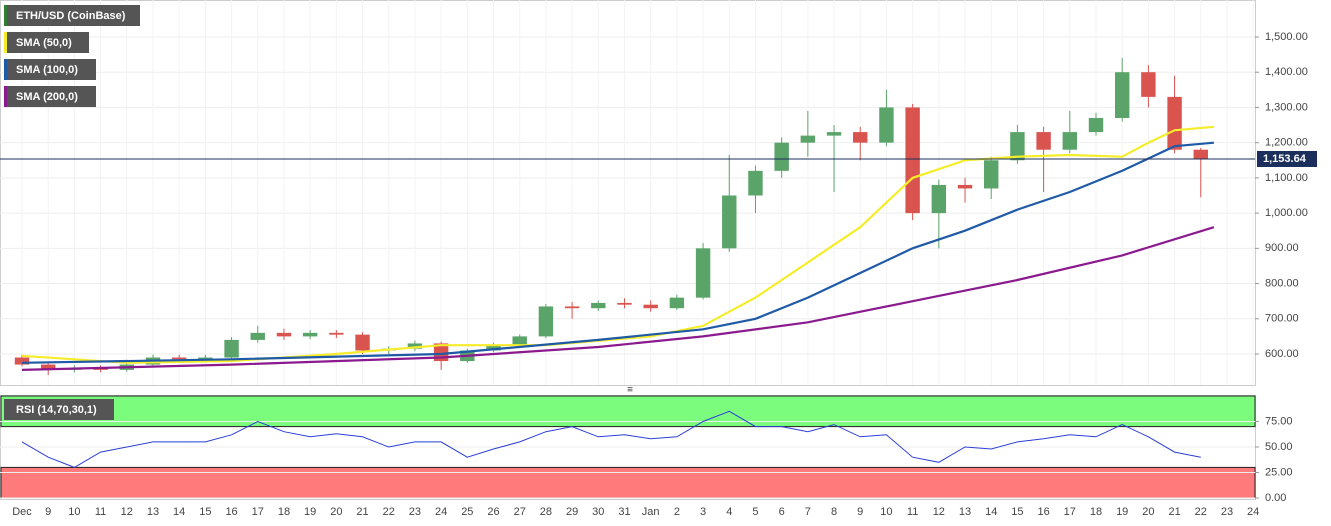  Describe the element at coordinates (808, 512) in the screenshot. I see `x-tick-label: 7` at that location.